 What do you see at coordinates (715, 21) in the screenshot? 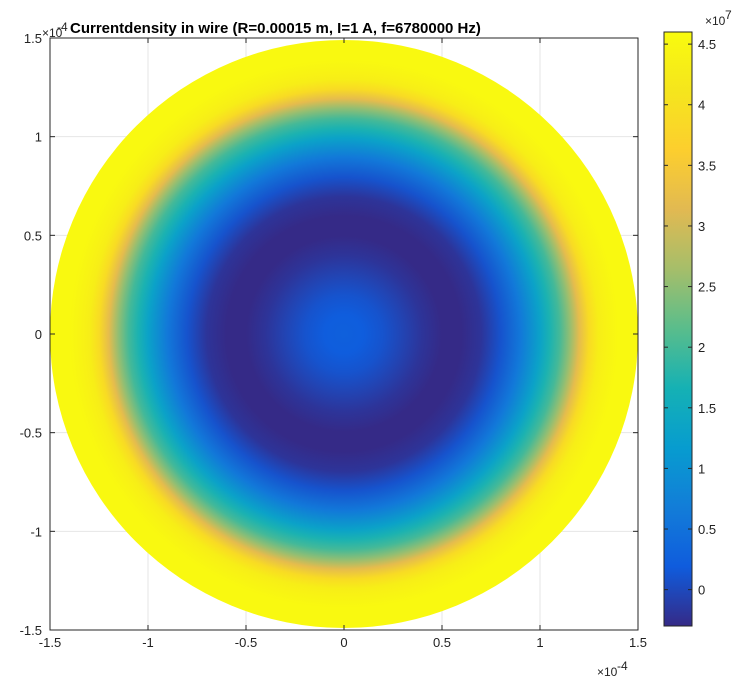
I see `colorbar-exponent-base: ×10` at bounding box center [715, 21].